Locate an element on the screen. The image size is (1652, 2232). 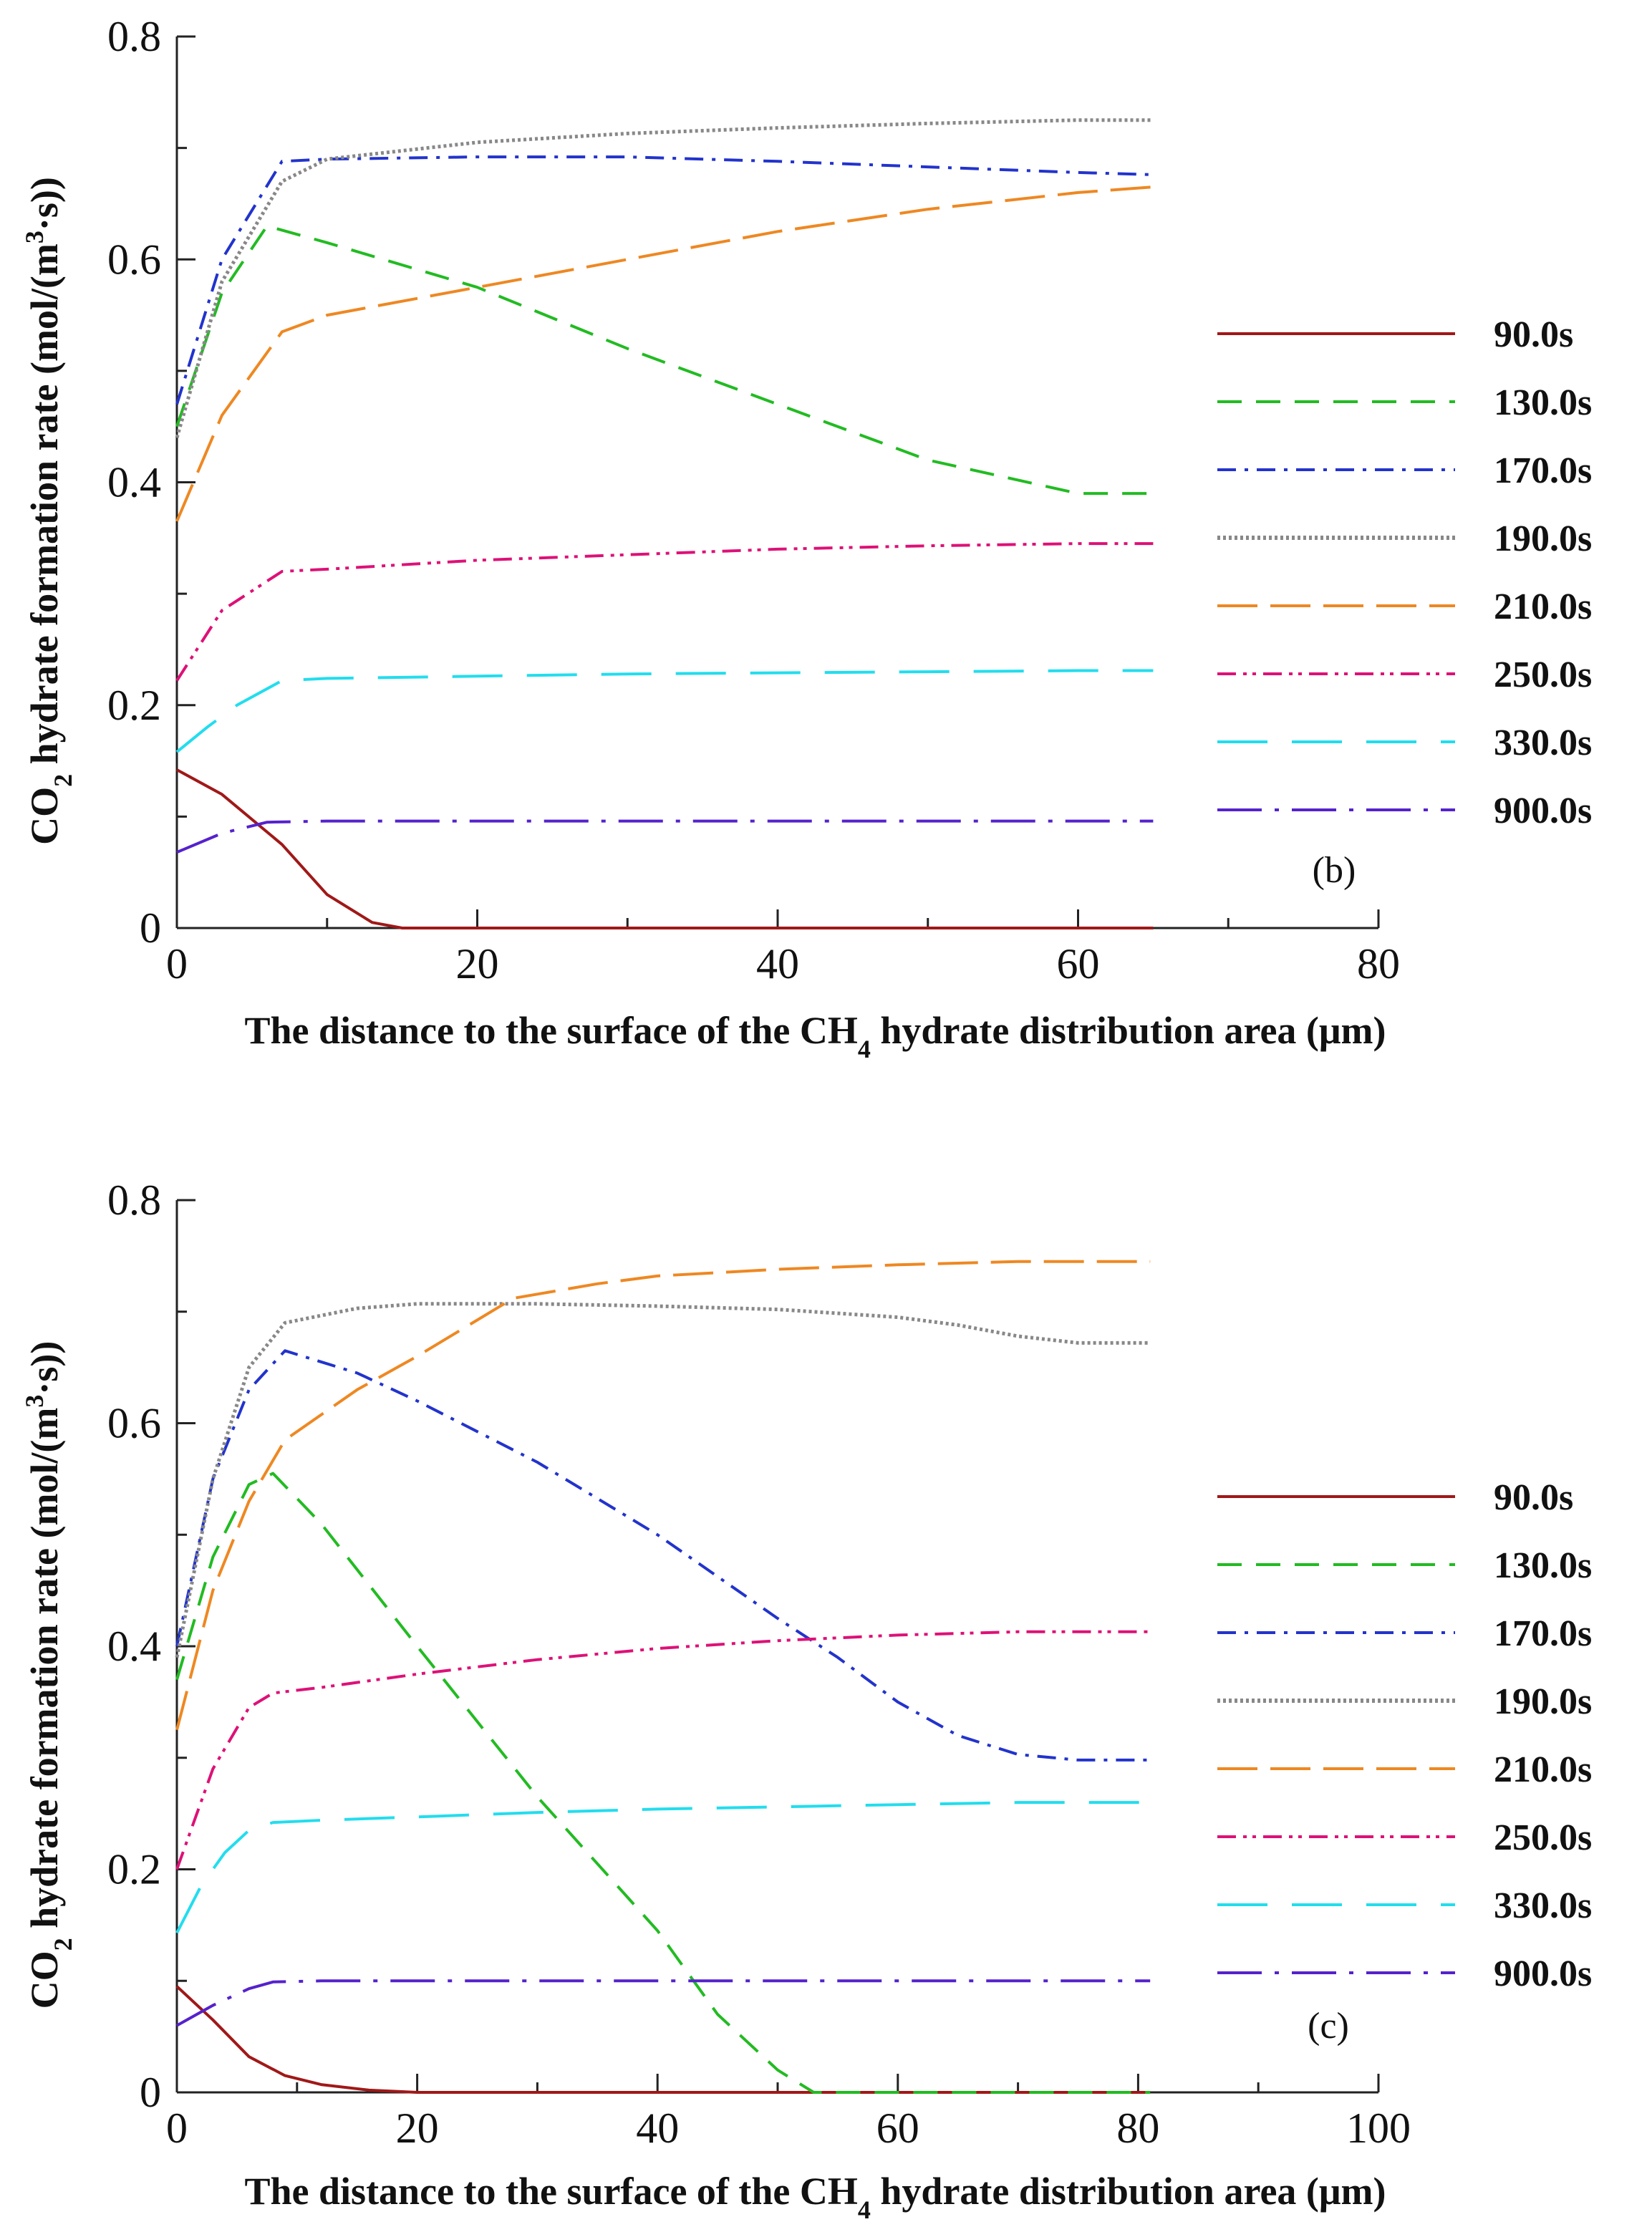
x-tick-label: 100 is located at coordinates (1379, 2128).